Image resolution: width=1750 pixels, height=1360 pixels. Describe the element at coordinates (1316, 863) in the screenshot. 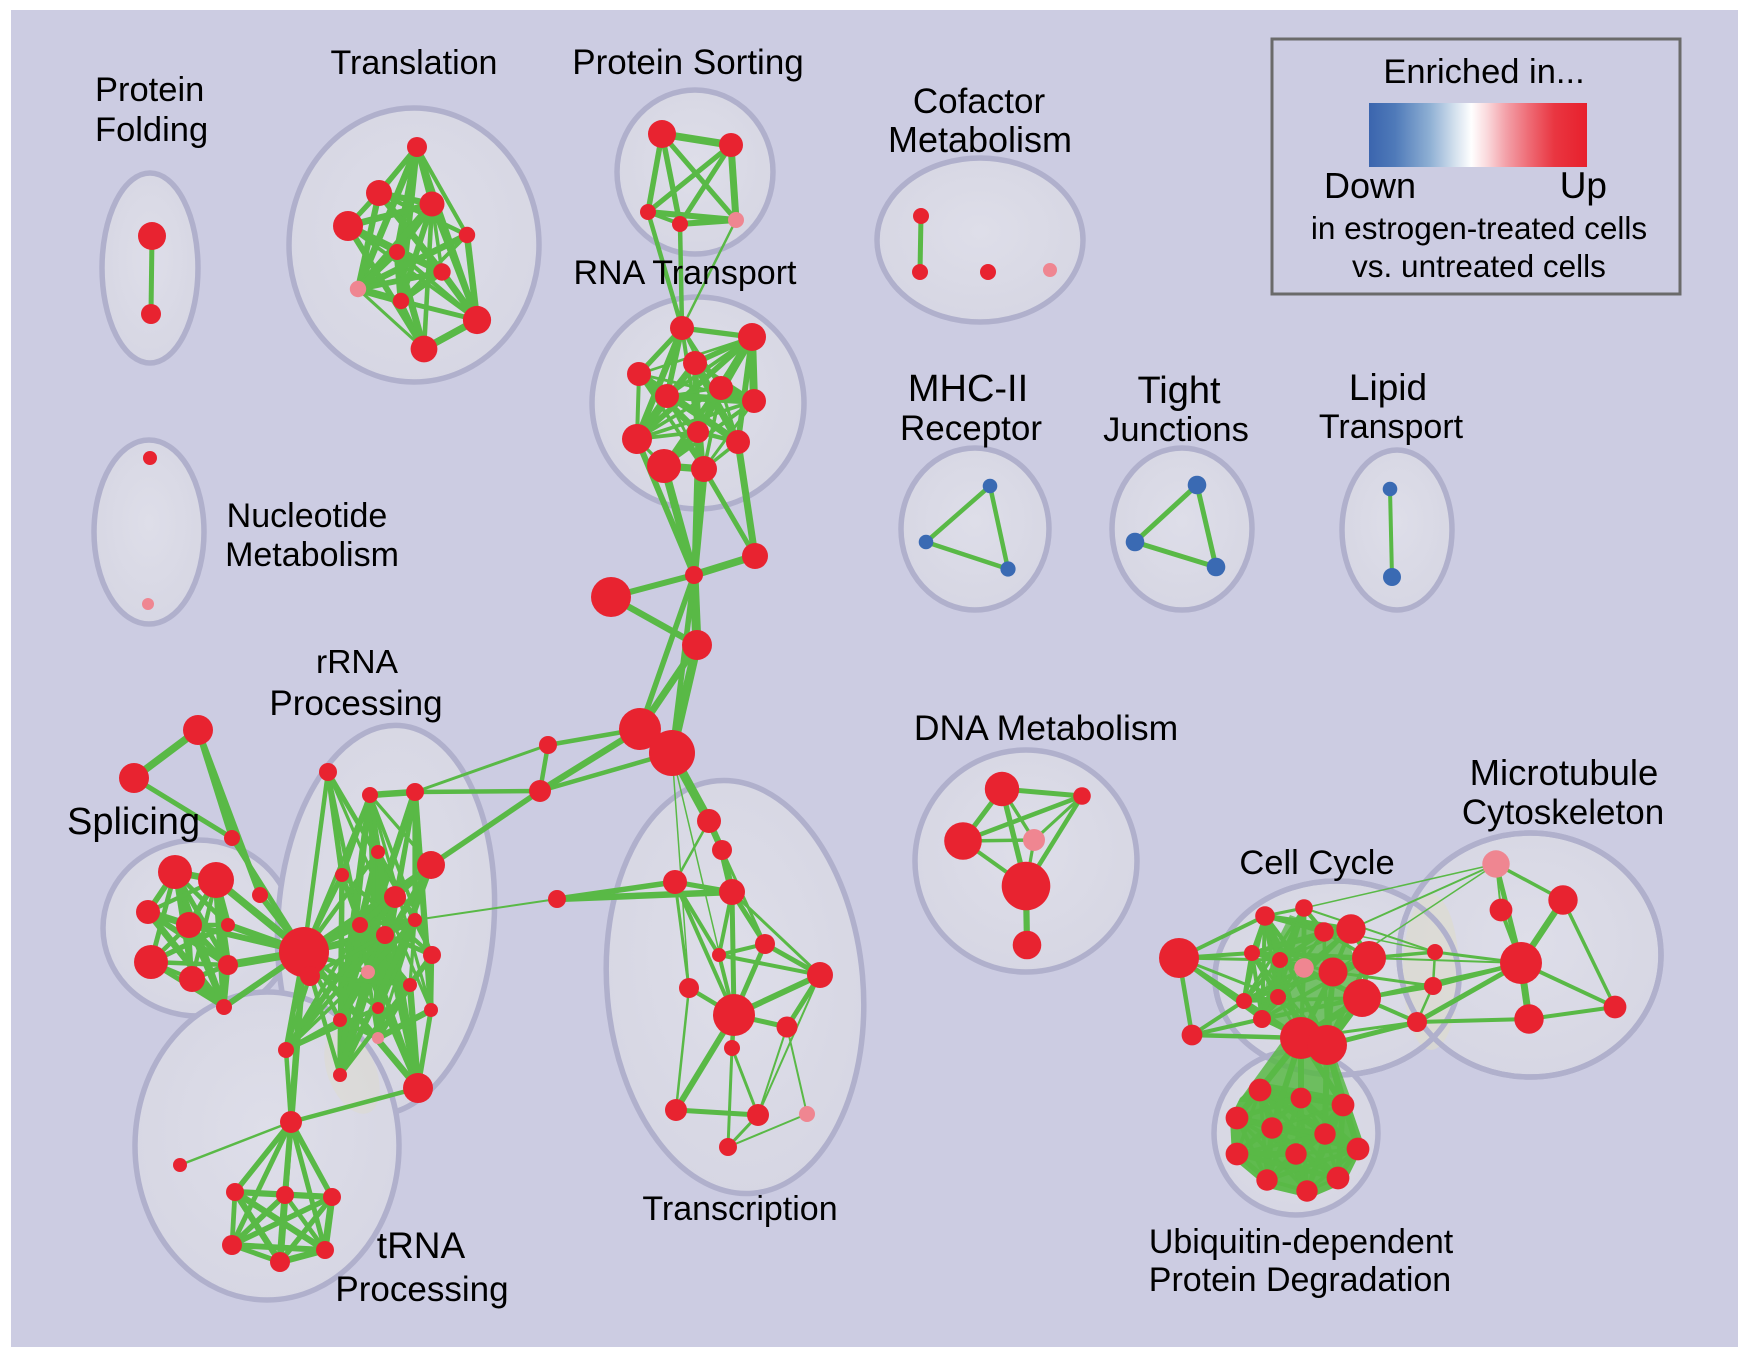

I see `svg-text: Cell Cycle` at that location.